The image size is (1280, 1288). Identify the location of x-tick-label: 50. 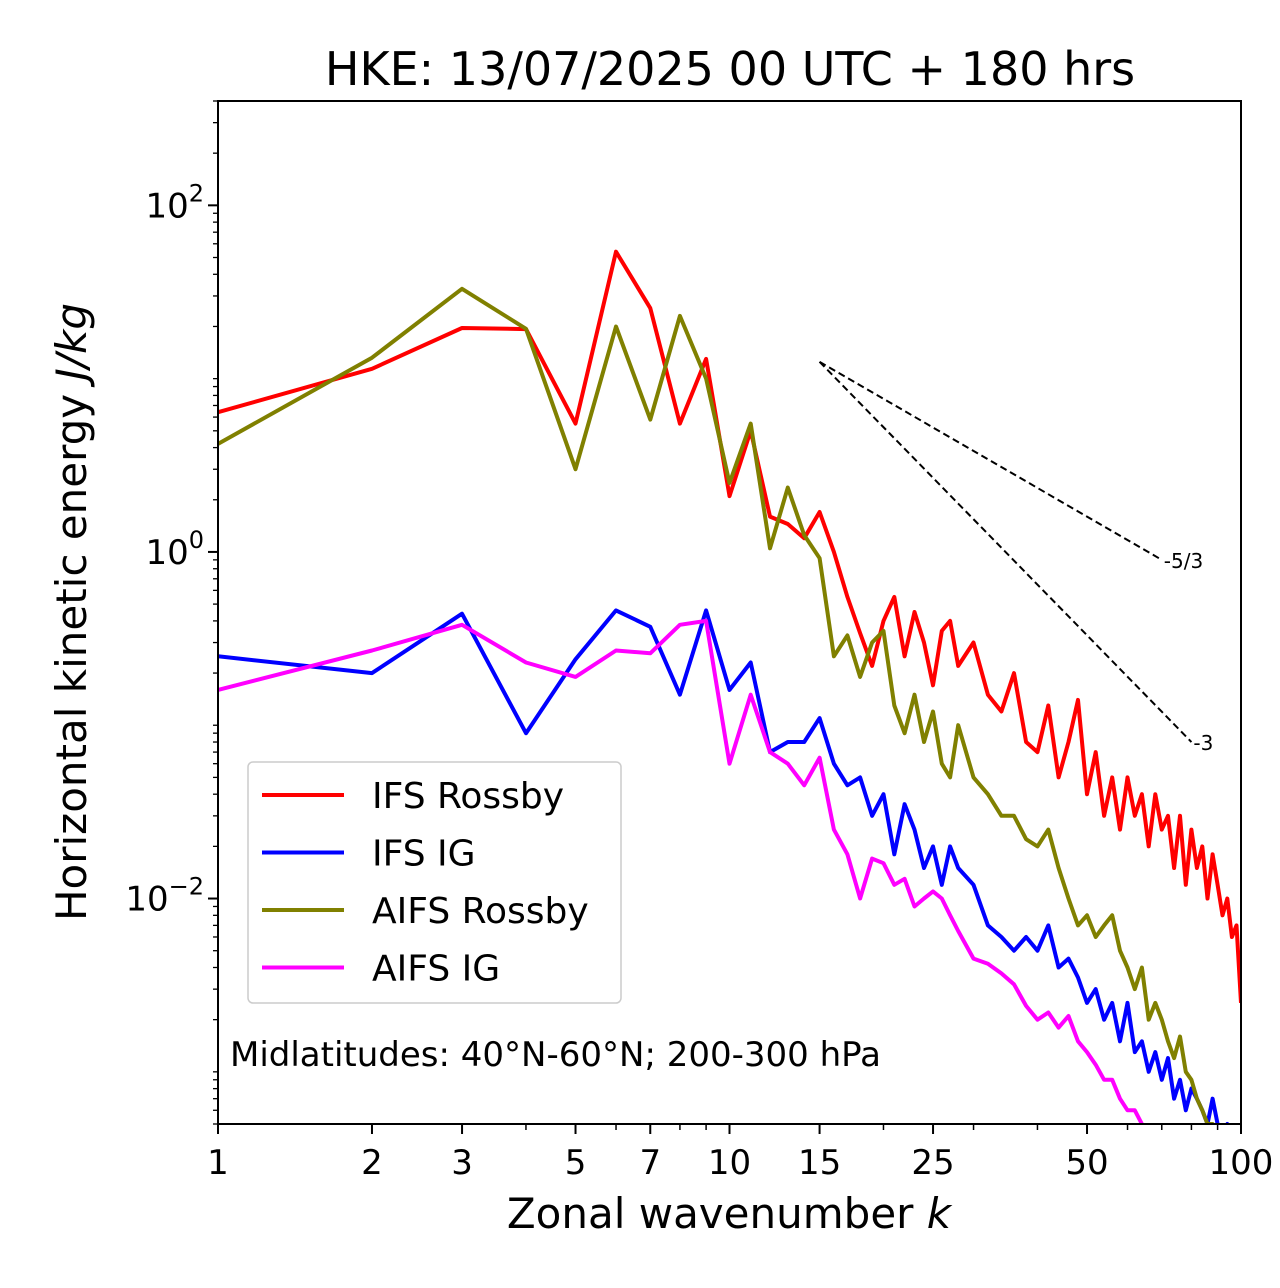
(1086, 1163).